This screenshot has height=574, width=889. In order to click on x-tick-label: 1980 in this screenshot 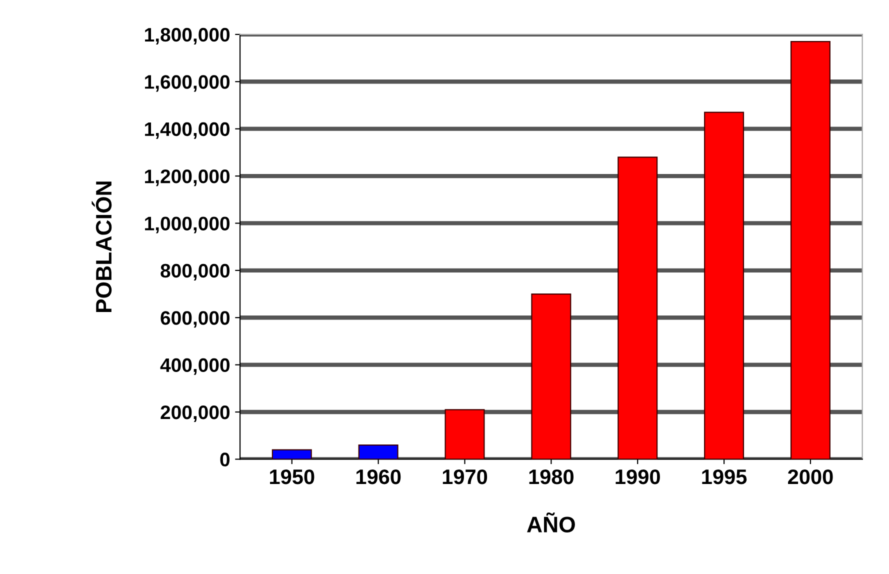, I will do `click(551, 476)`.